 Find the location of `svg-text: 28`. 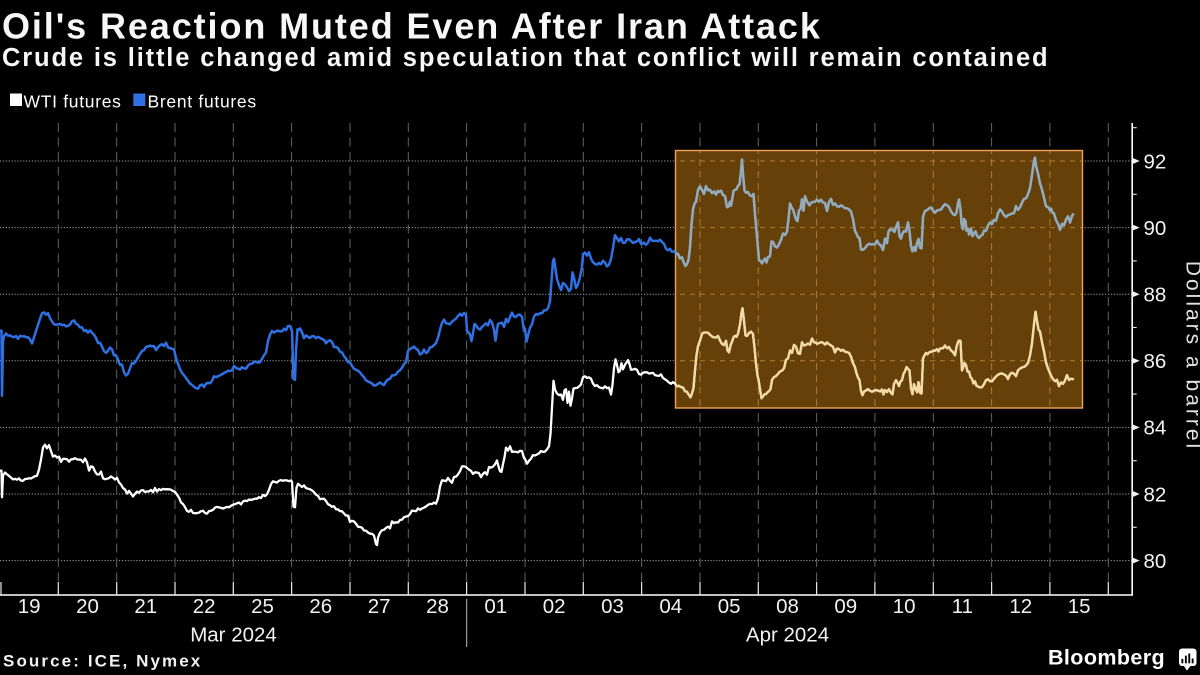

svg-text: 28 is located at coordinates (437, 606).